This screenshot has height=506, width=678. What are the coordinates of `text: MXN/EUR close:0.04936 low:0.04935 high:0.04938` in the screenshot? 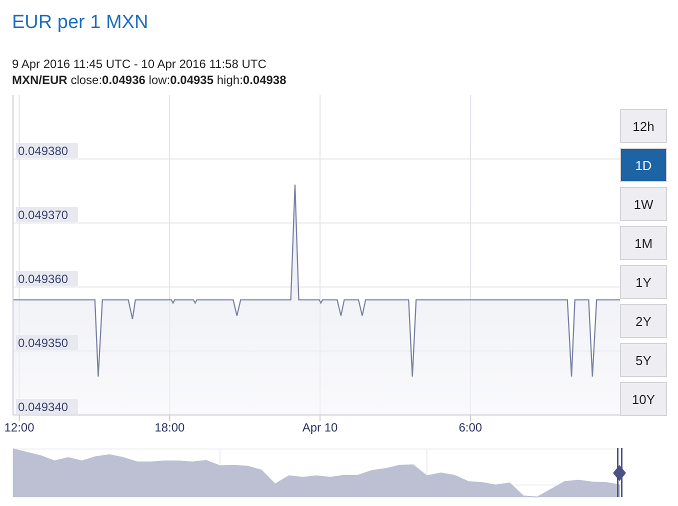 It's located at (149, 80).